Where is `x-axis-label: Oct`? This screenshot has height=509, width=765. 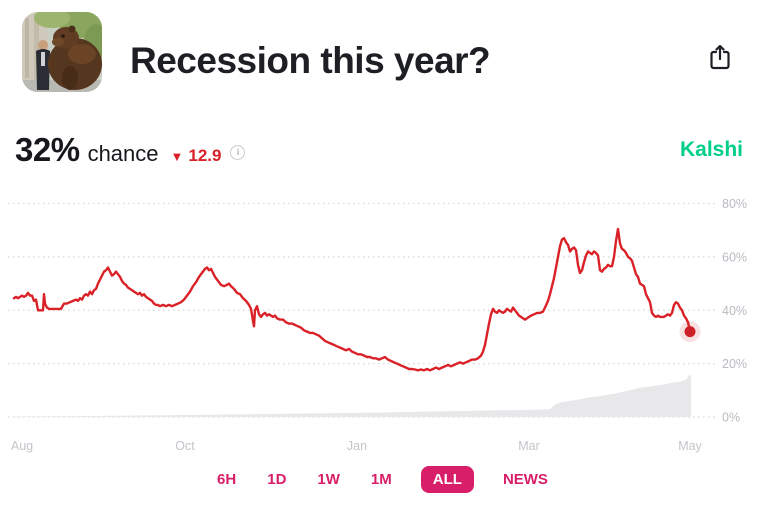 x-axis-label: Oct is located at coordinates (185, 446).